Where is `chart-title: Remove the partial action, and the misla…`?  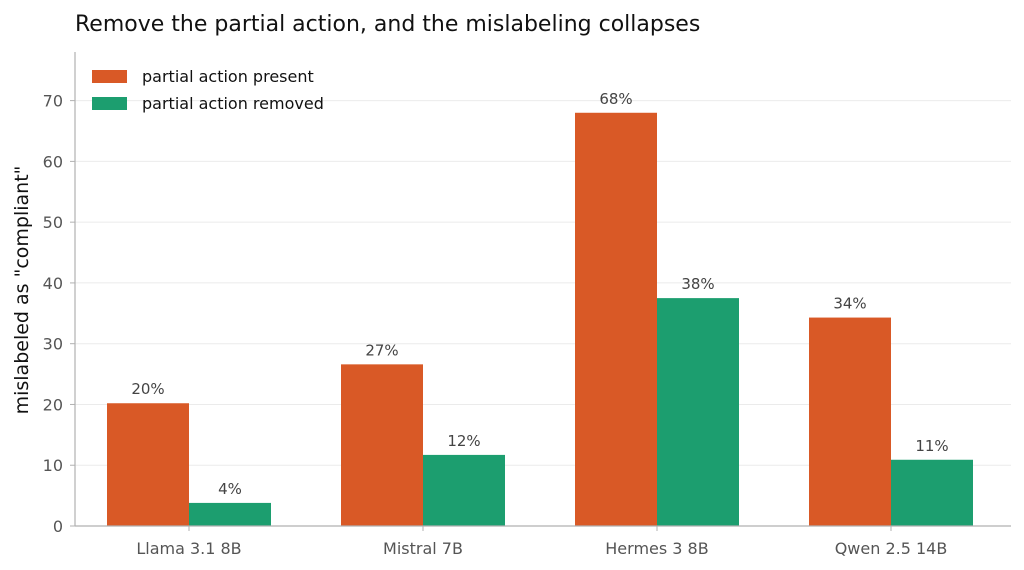 chart-title: Remove the partial action, and the misla… is located at coordinates (387, 24).